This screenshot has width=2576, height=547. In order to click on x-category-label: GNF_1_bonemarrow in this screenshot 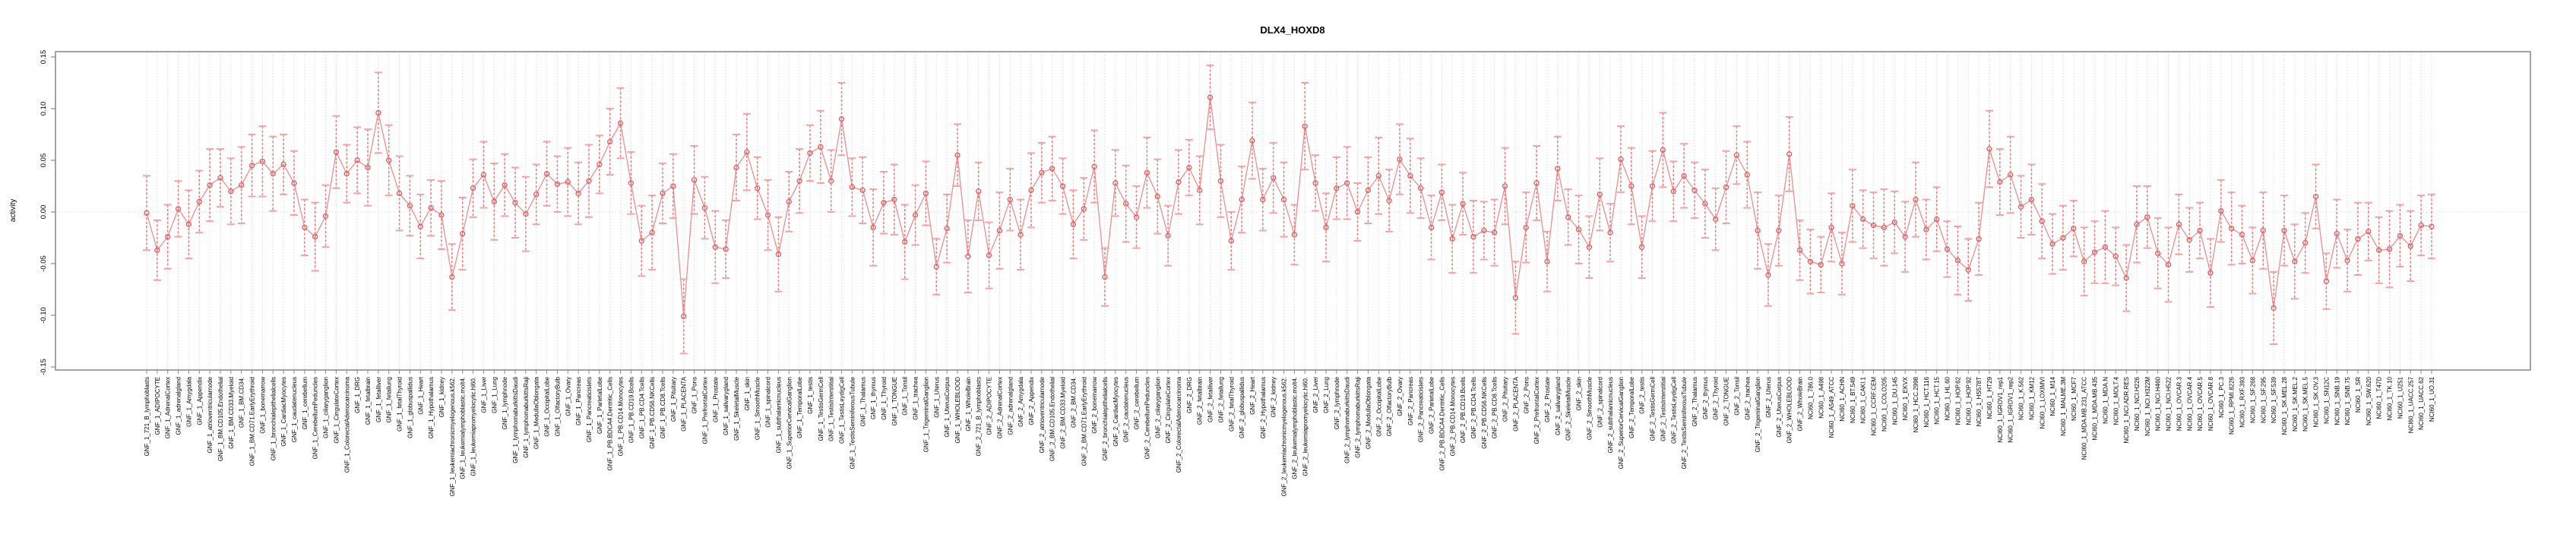, I will do `click(262, 405)`.